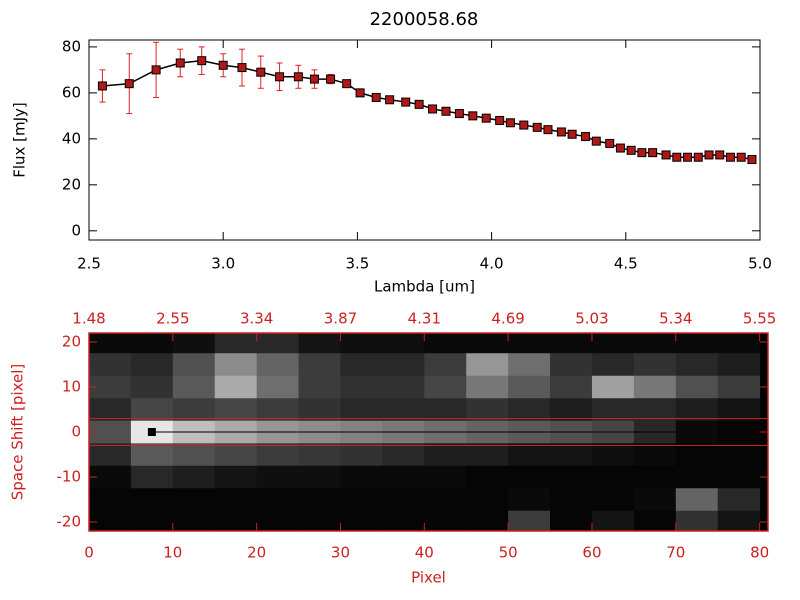 The height and width of the screenshot is (600, 800). Describe the element at coordinates (492, 264) in the screenshot. I see `x-tick-label: 4.0` at that location.